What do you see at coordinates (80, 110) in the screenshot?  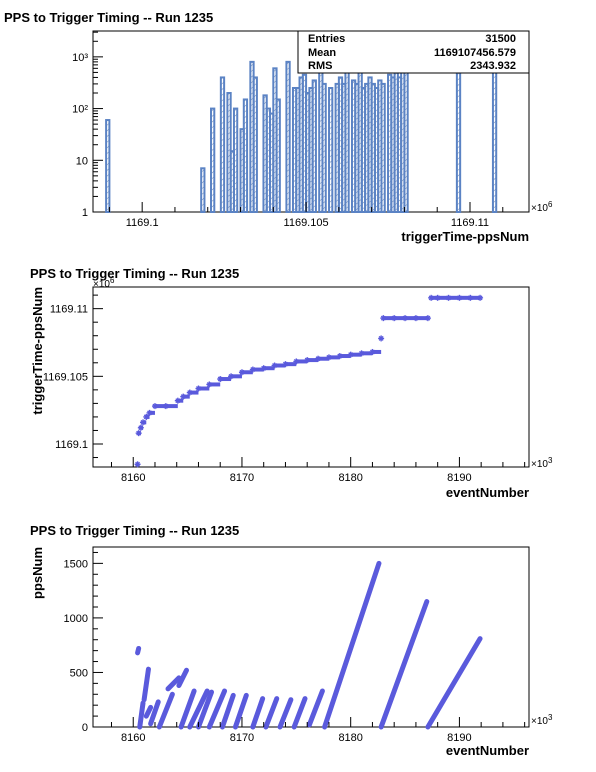 I see `histogram-y-tick-label: 10²` at bounding box center [80, 110].